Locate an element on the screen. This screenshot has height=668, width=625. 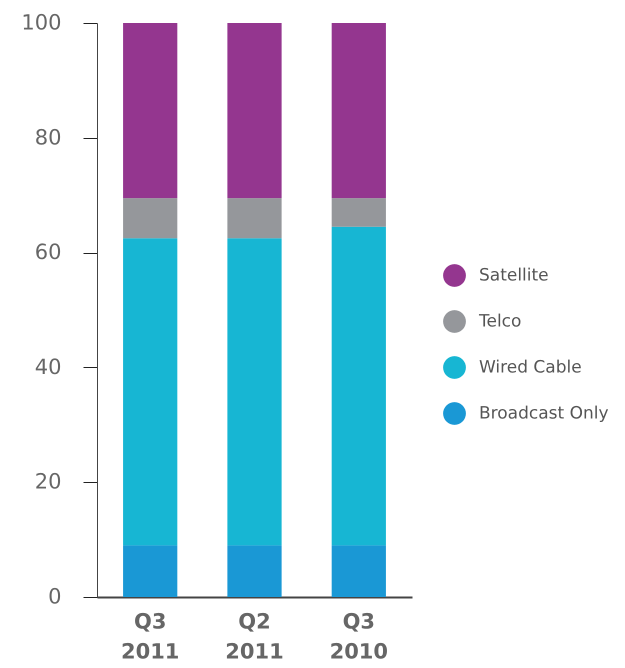
y-tick-label: 0 is located at coordinates (55, 596).